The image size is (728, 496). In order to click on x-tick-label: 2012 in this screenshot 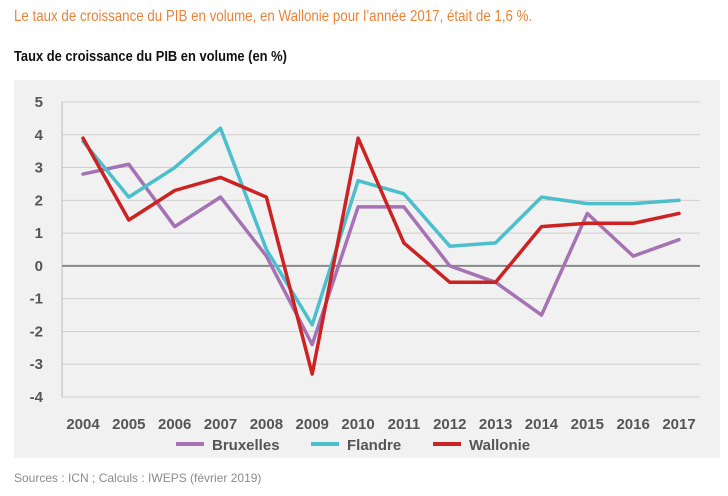, I will do `click(449, 424)`.